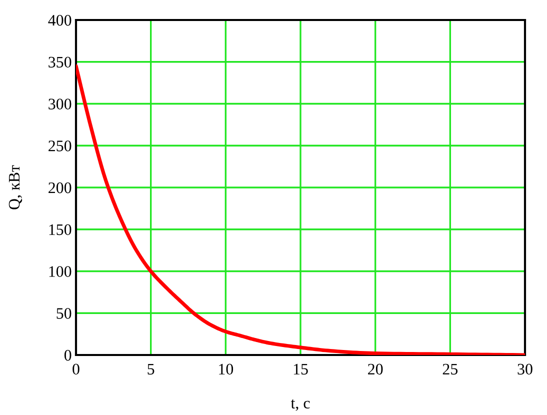  I want to click on y-tick-label: 150, so click(60, 230).